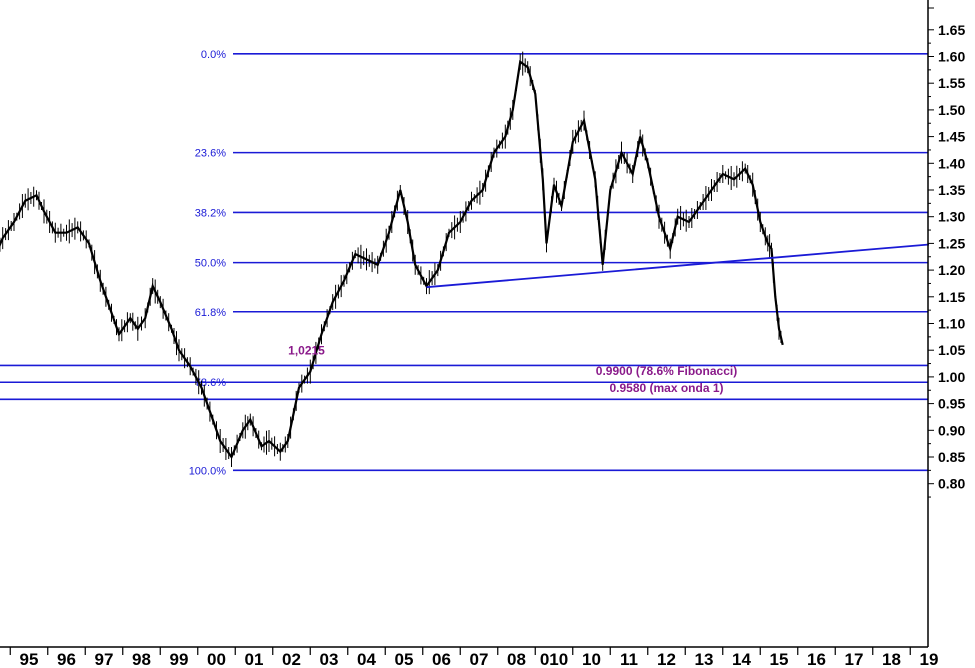 The height and width of the screenshot is (668, 975). What do you see at coordinates (291, 659) in the screenshot?
I see `x-tick-label: 02` at bounding box center [291, 659].